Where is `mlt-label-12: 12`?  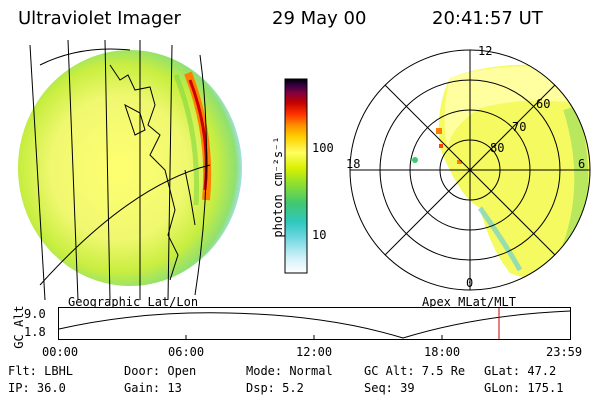
mlt-label-12: 12 is located at coordinates (485, 51).